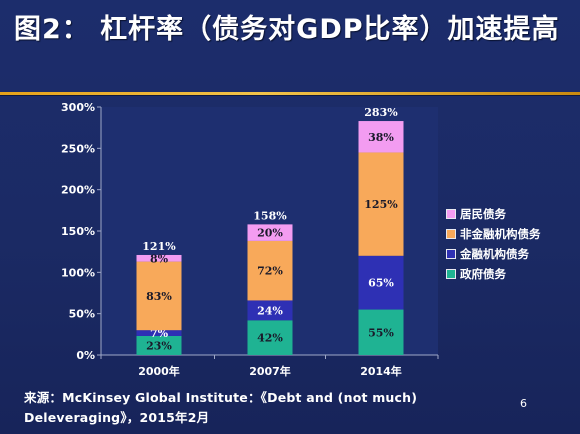  Describe the element at coordinates (483, 214) in the screenshot. I see `legend-label: 居民债务` at that location.